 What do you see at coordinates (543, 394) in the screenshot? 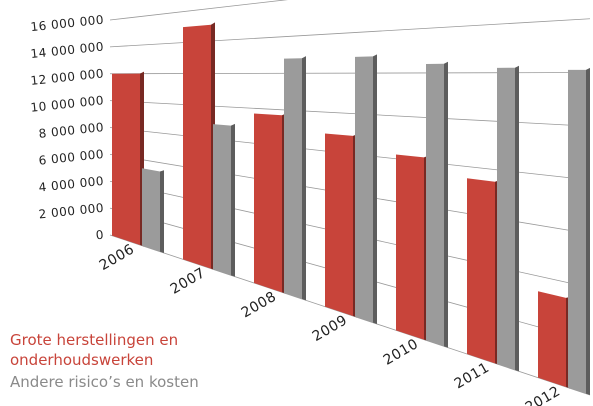
I see `x-tick-label: 2012` at bounding box center [543, 394].